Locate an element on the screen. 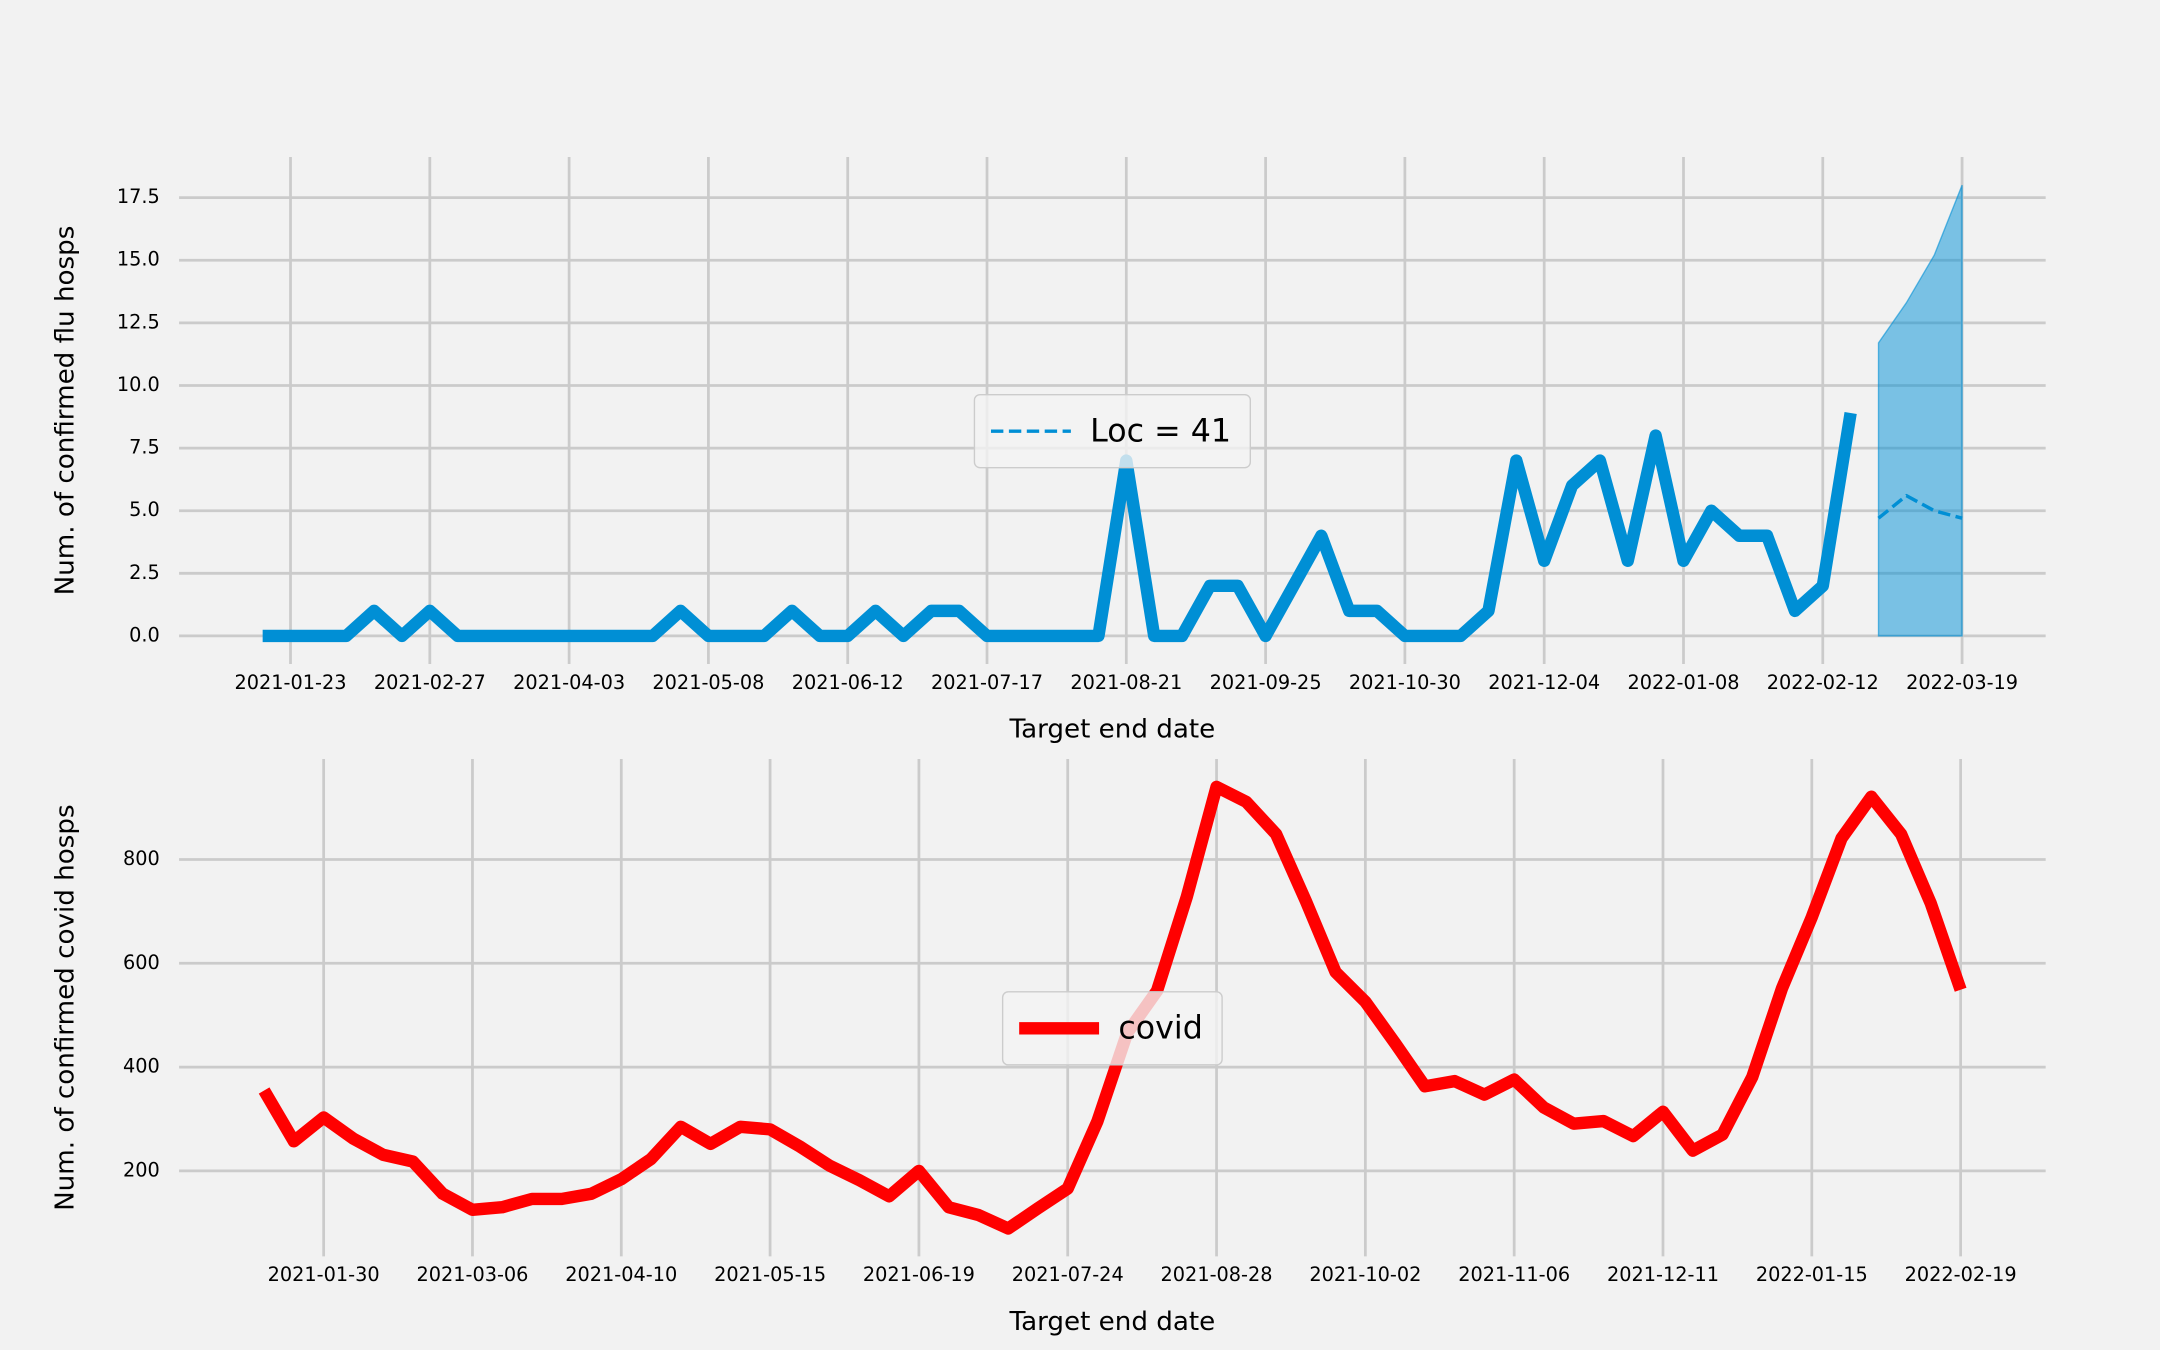  y-tick-label: 400 is located at coordinates (141, 1066).